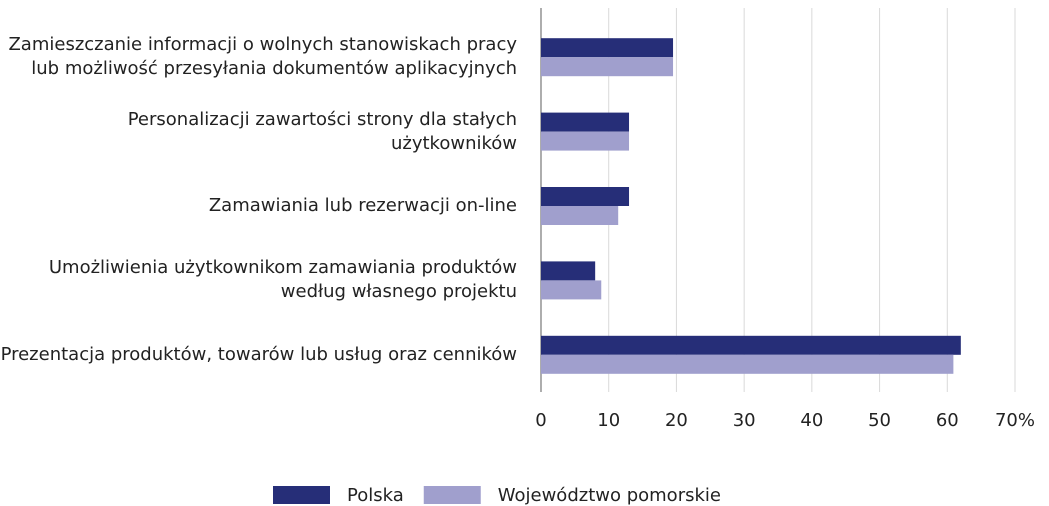  Describe the element at coordinates (744, 420) in the screenshot. I see `x-tick-label: 30` at that location.